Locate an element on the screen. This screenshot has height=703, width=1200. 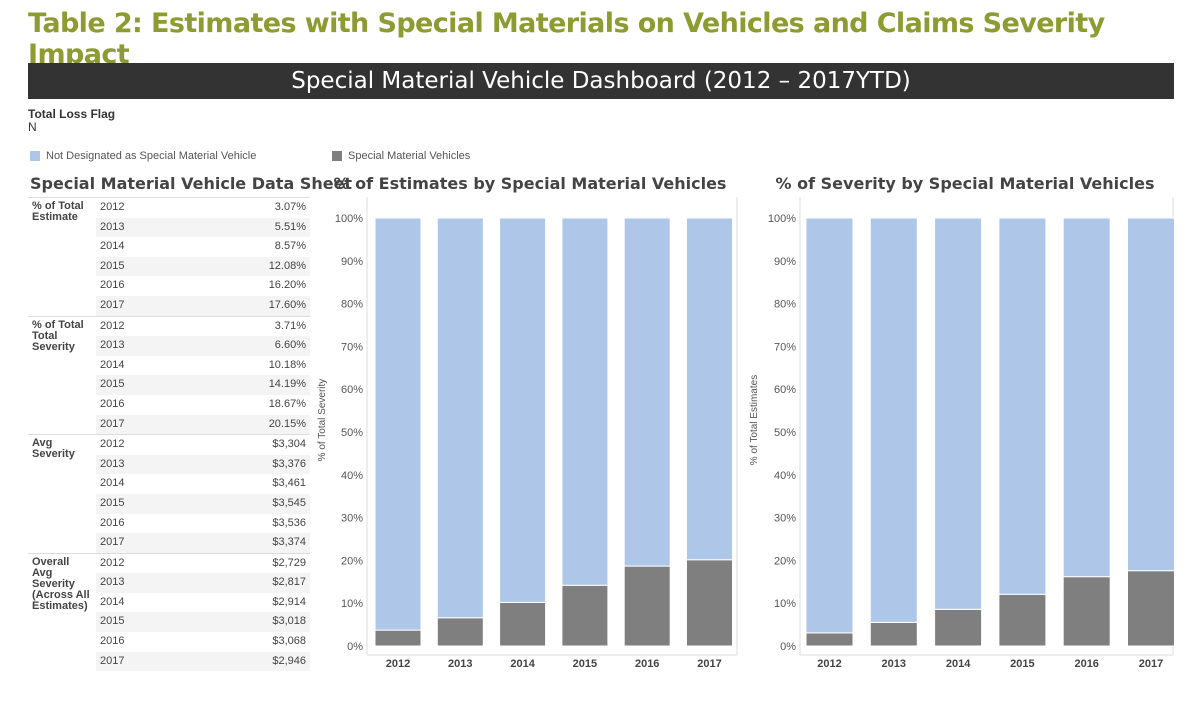
y-tick-label: 20% is located at coordinates (352, 561).